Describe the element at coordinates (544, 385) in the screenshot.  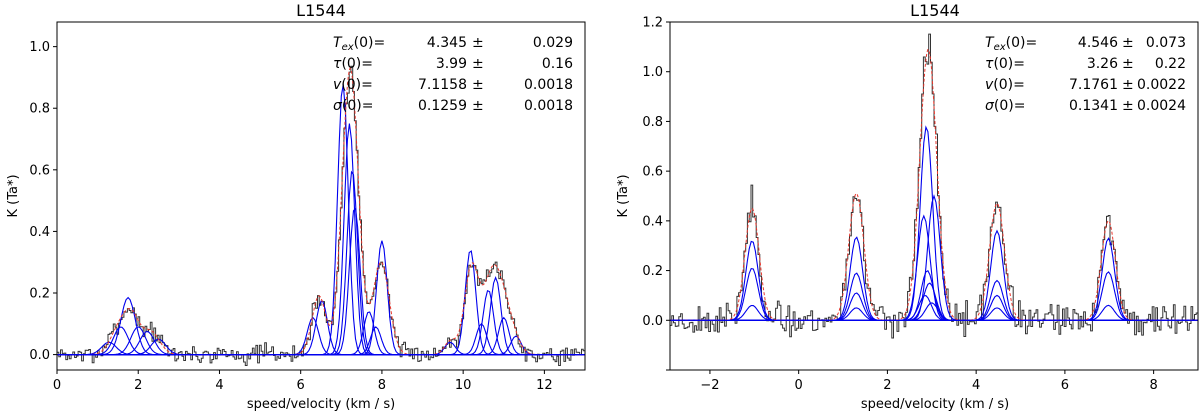
I see `x-tick-label: 12` at that location.